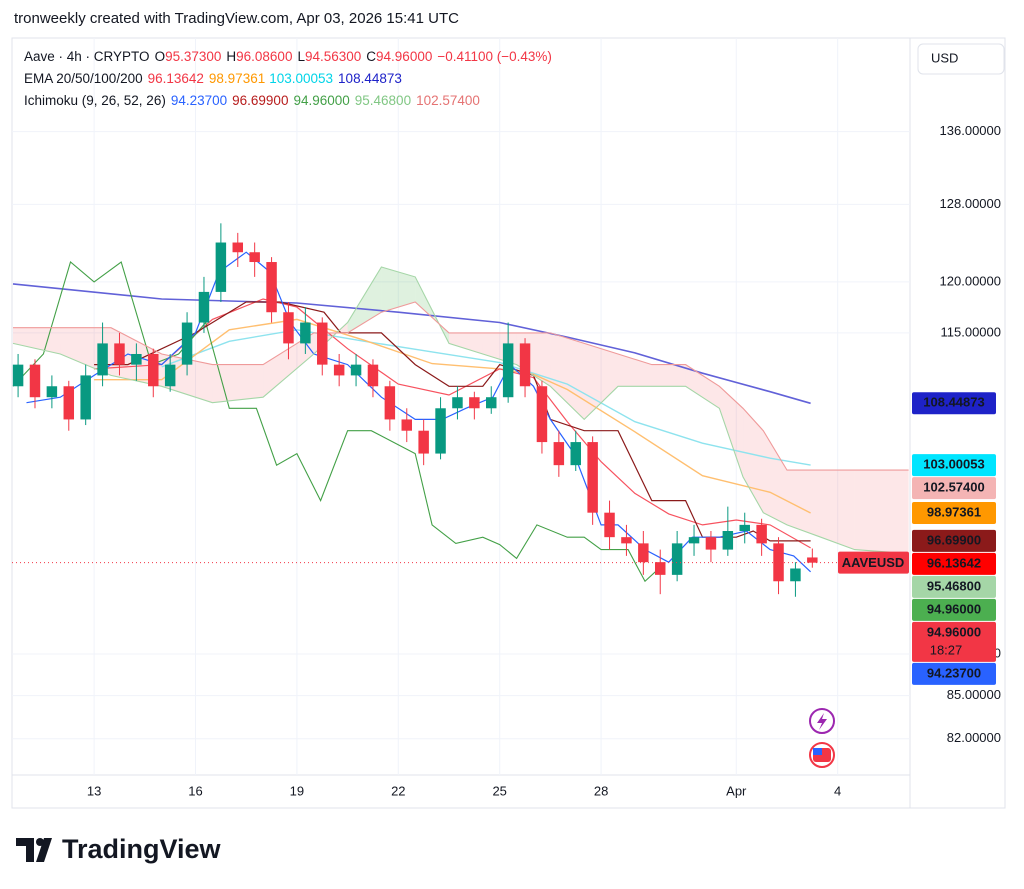 The height and width of the screenshot is (889, 1024). Describe the element at coordinates (231, 56) in the screenshot. I see `legend-part: H` at that location.